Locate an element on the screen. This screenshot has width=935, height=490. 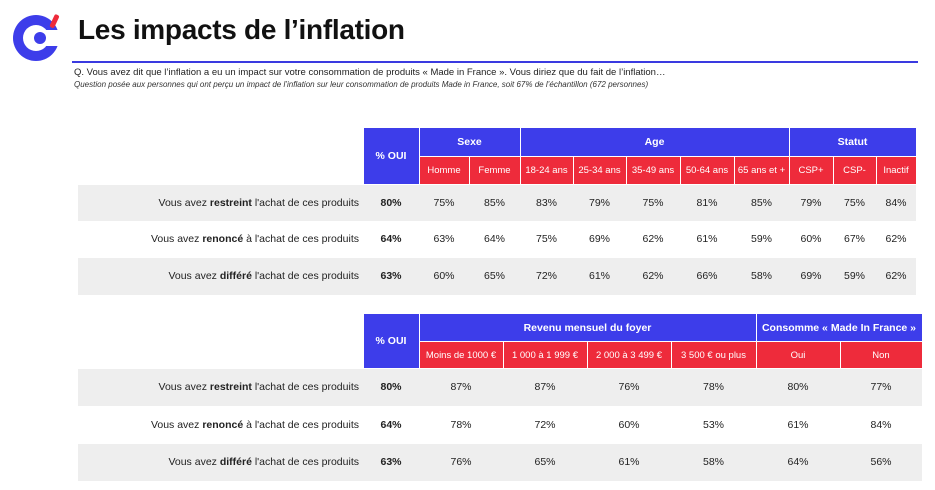
column-header: 2 000 à 3 499 € is located at coordinates (629, 355).